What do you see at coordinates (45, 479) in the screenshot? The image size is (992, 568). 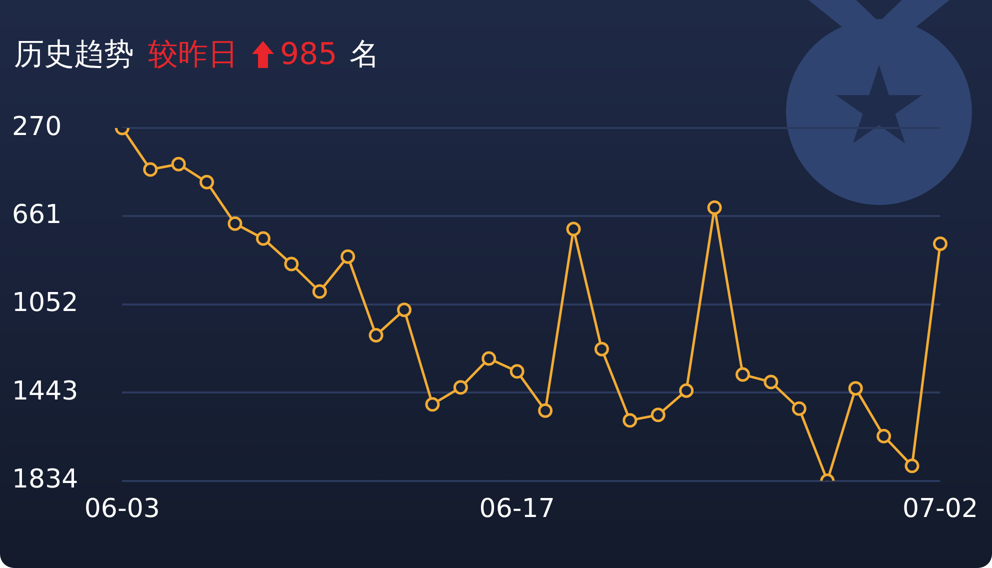 I see `y-tick-label: 1834` at bounding box center [45, 479].